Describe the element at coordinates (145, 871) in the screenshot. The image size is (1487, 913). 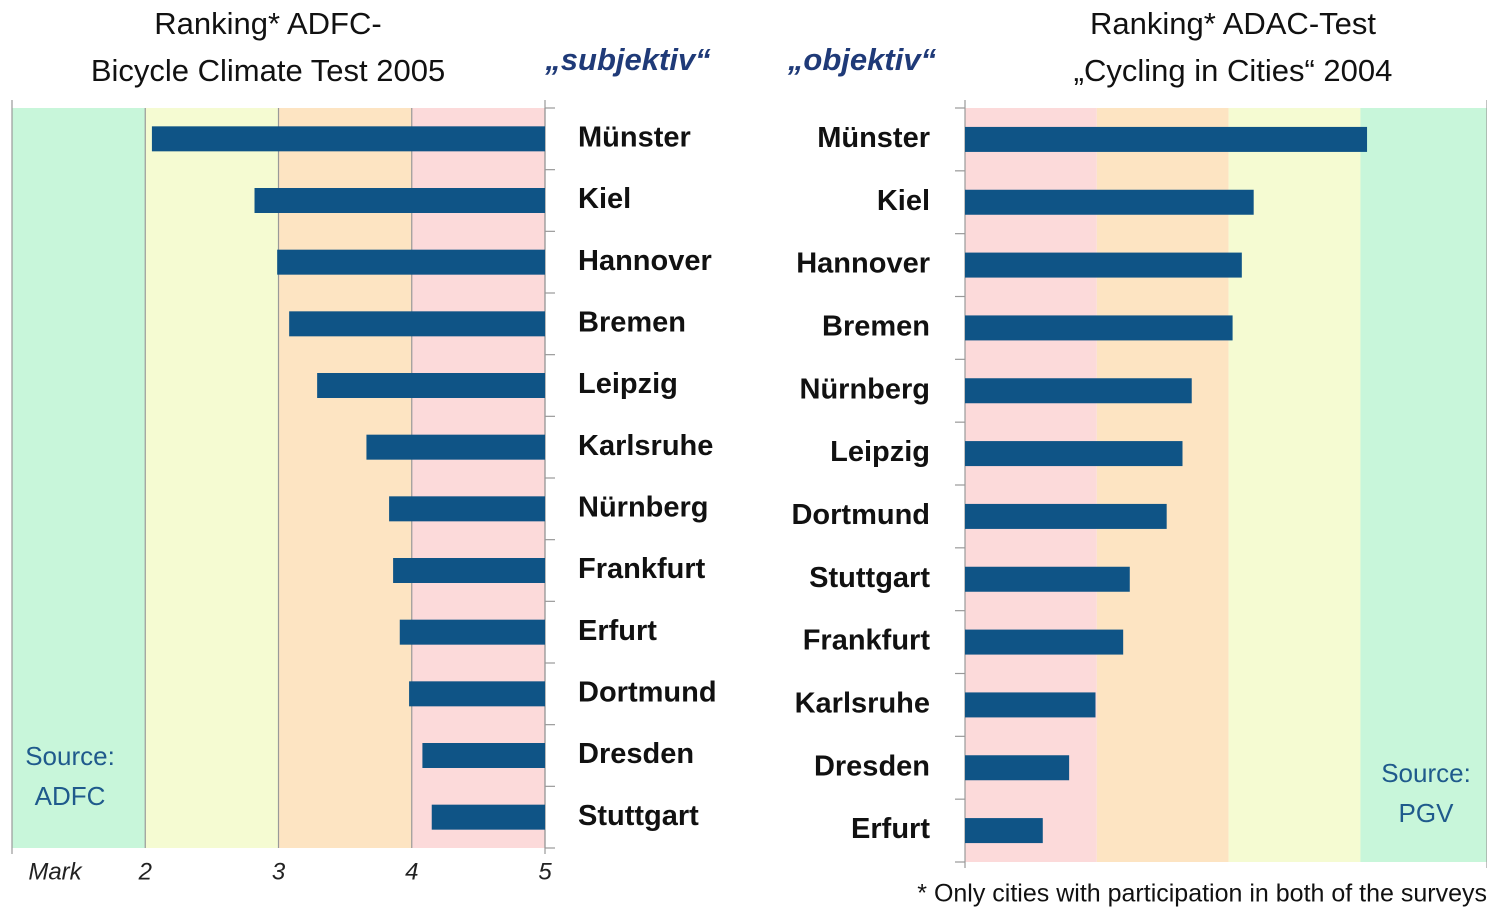
I see `x-tick-label: 2` at that location.